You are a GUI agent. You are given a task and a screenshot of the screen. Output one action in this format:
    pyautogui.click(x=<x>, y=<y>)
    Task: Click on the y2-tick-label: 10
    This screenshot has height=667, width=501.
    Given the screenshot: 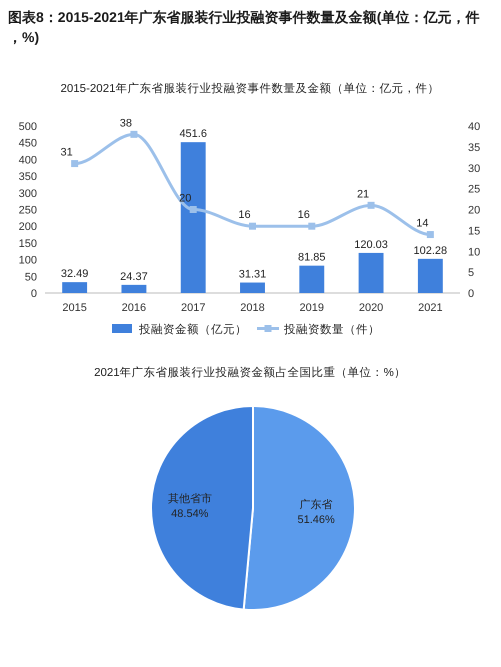 What is the action you would take?
    pyautogui.click(x=474, y=252)
    